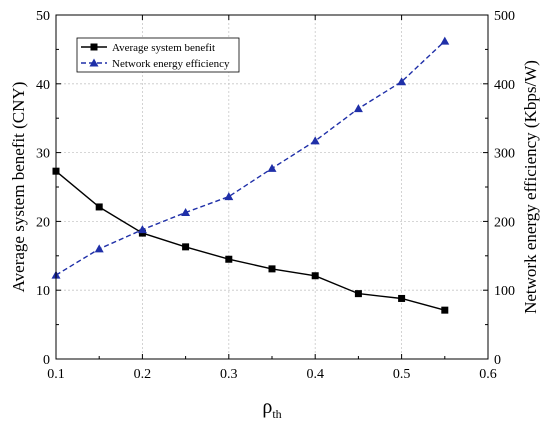 The image size is (550, 424). I want to click on legend-label-benefit: Average system benefit, so click(163, 48).